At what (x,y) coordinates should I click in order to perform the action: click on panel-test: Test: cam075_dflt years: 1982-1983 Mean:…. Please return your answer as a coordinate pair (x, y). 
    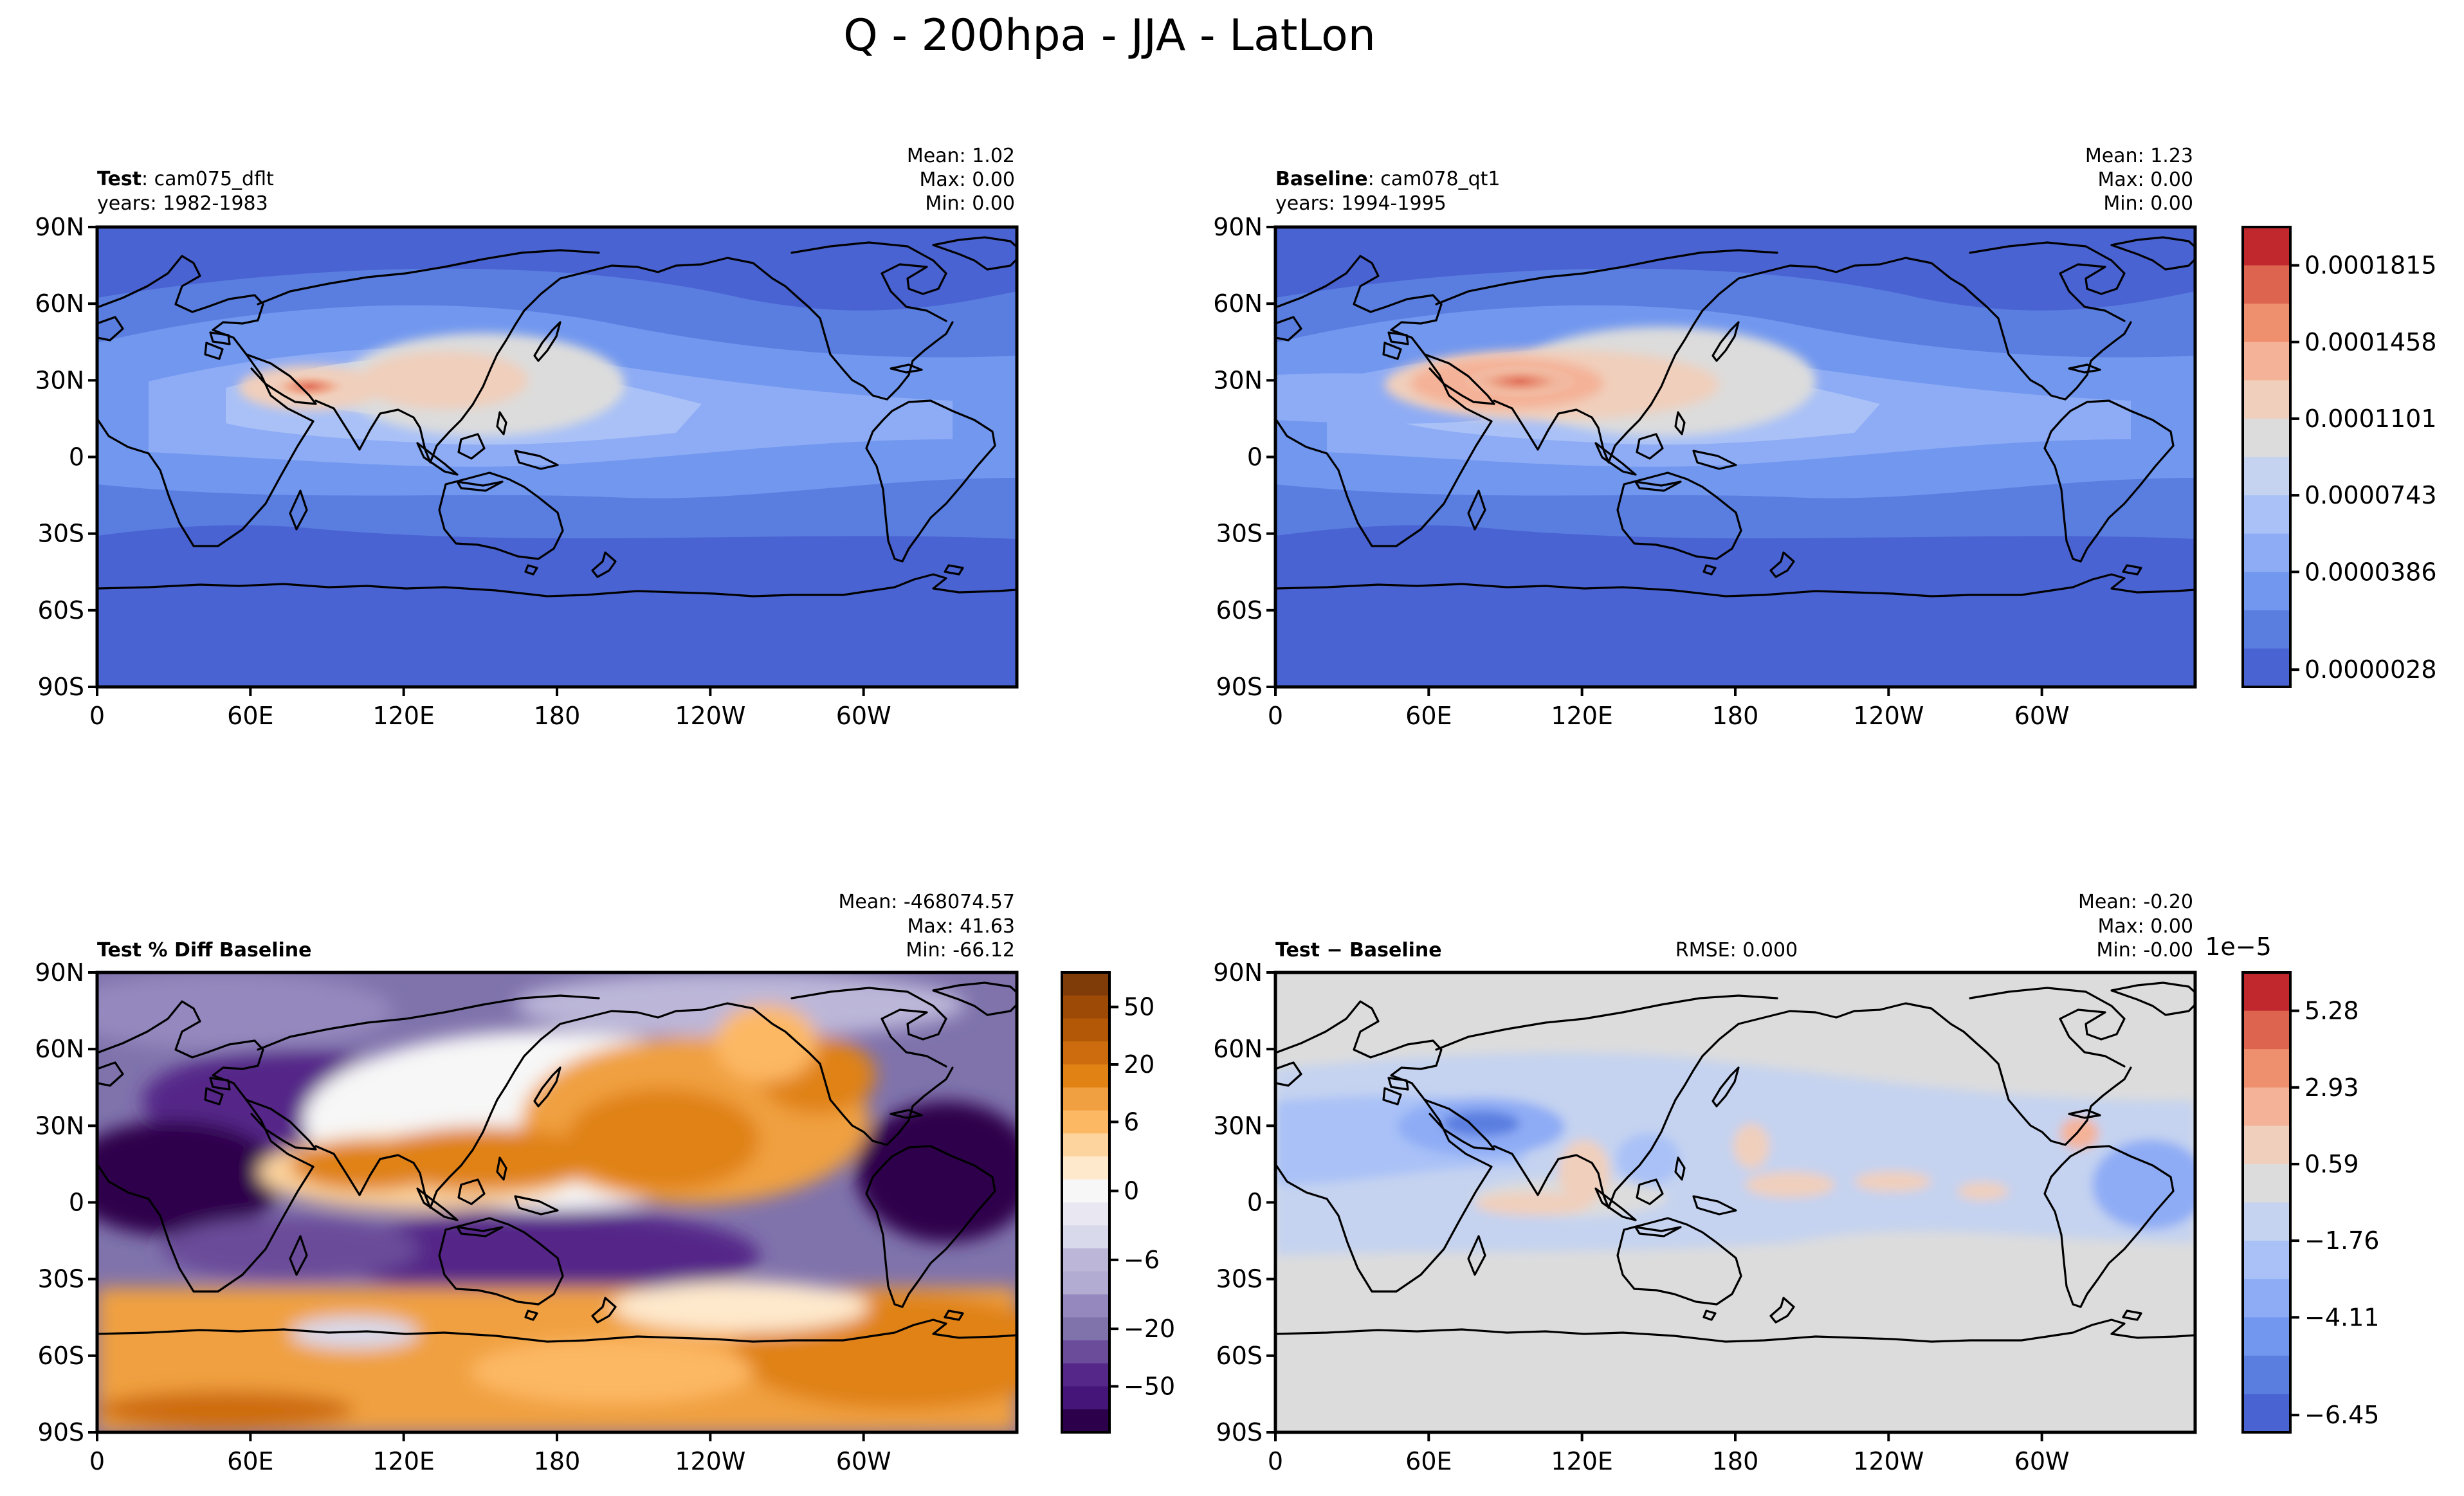
    Looking at the image, I should click on (557, 417).